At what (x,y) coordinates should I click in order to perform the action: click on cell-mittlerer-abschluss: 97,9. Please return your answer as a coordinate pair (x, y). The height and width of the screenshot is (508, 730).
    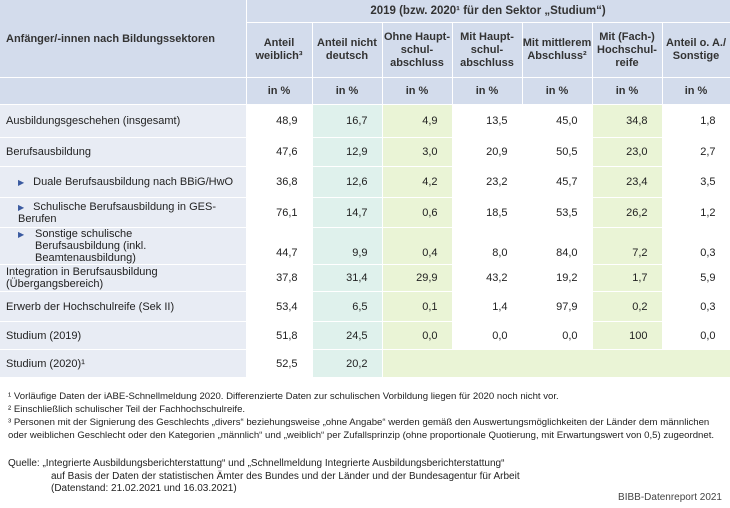
    Looking at the image, I should click on (557, 306).